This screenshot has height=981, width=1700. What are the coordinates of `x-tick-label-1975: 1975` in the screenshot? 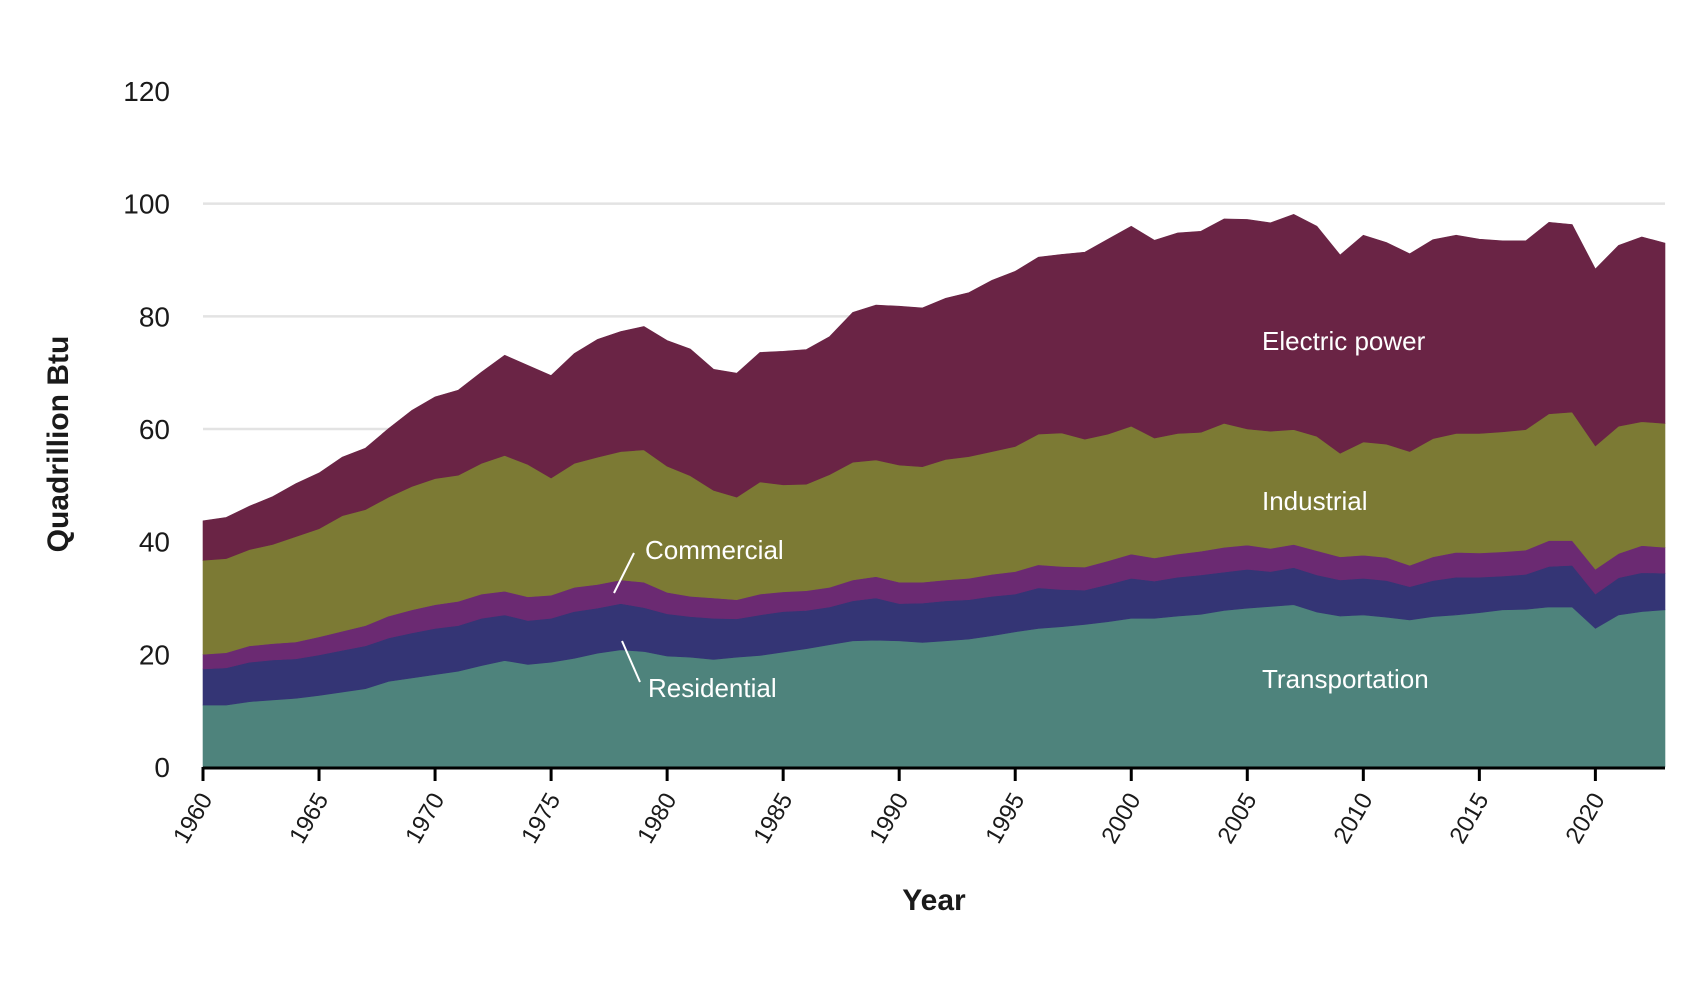 It's located at (541, 819).